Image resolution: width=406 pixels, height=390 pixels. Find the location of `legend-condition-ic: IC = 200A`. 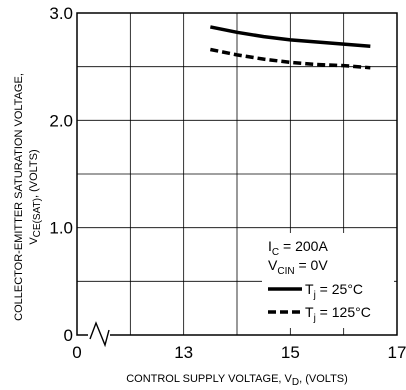

legend-condition-ic: IC = 200A is located at coordinates (298, 248).